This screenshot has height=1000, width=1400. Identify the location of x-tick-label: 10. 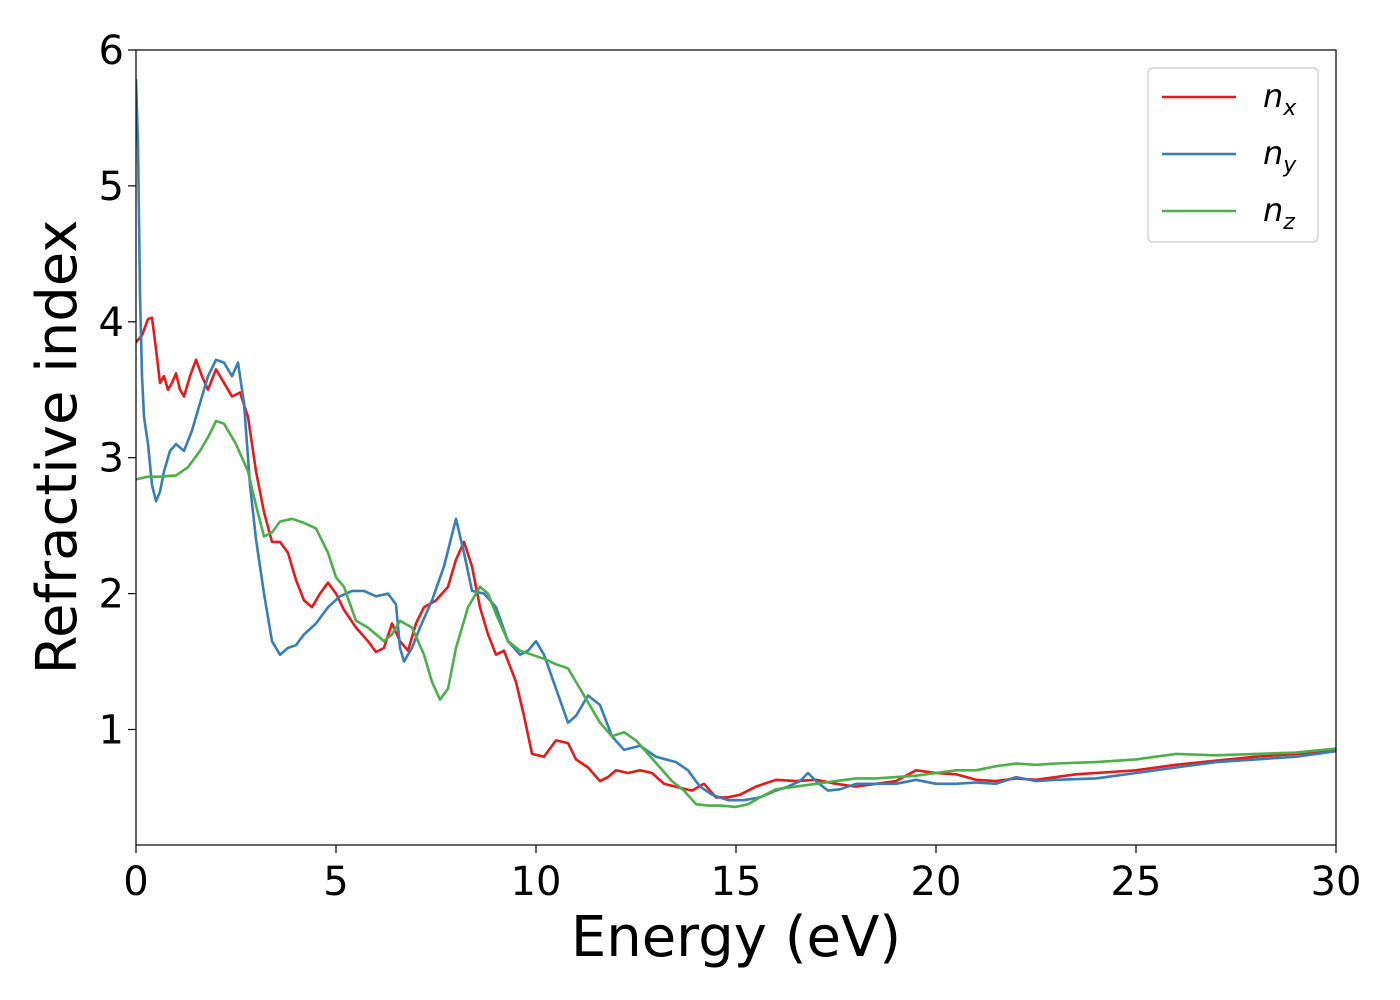
(536, 882).